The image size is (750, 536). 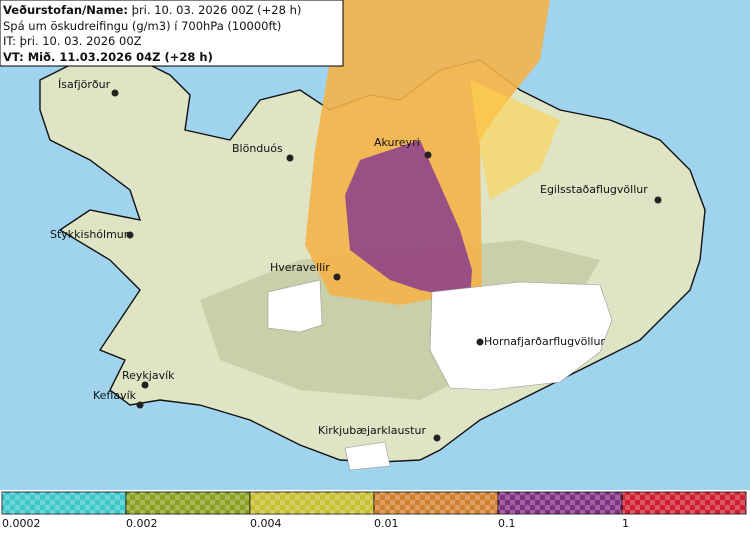 What do you see at coordinates (594, 189) in the screenshot?
I see `place-label: Egilsstaðaflugvöllur` at bounding box center [594, 189].